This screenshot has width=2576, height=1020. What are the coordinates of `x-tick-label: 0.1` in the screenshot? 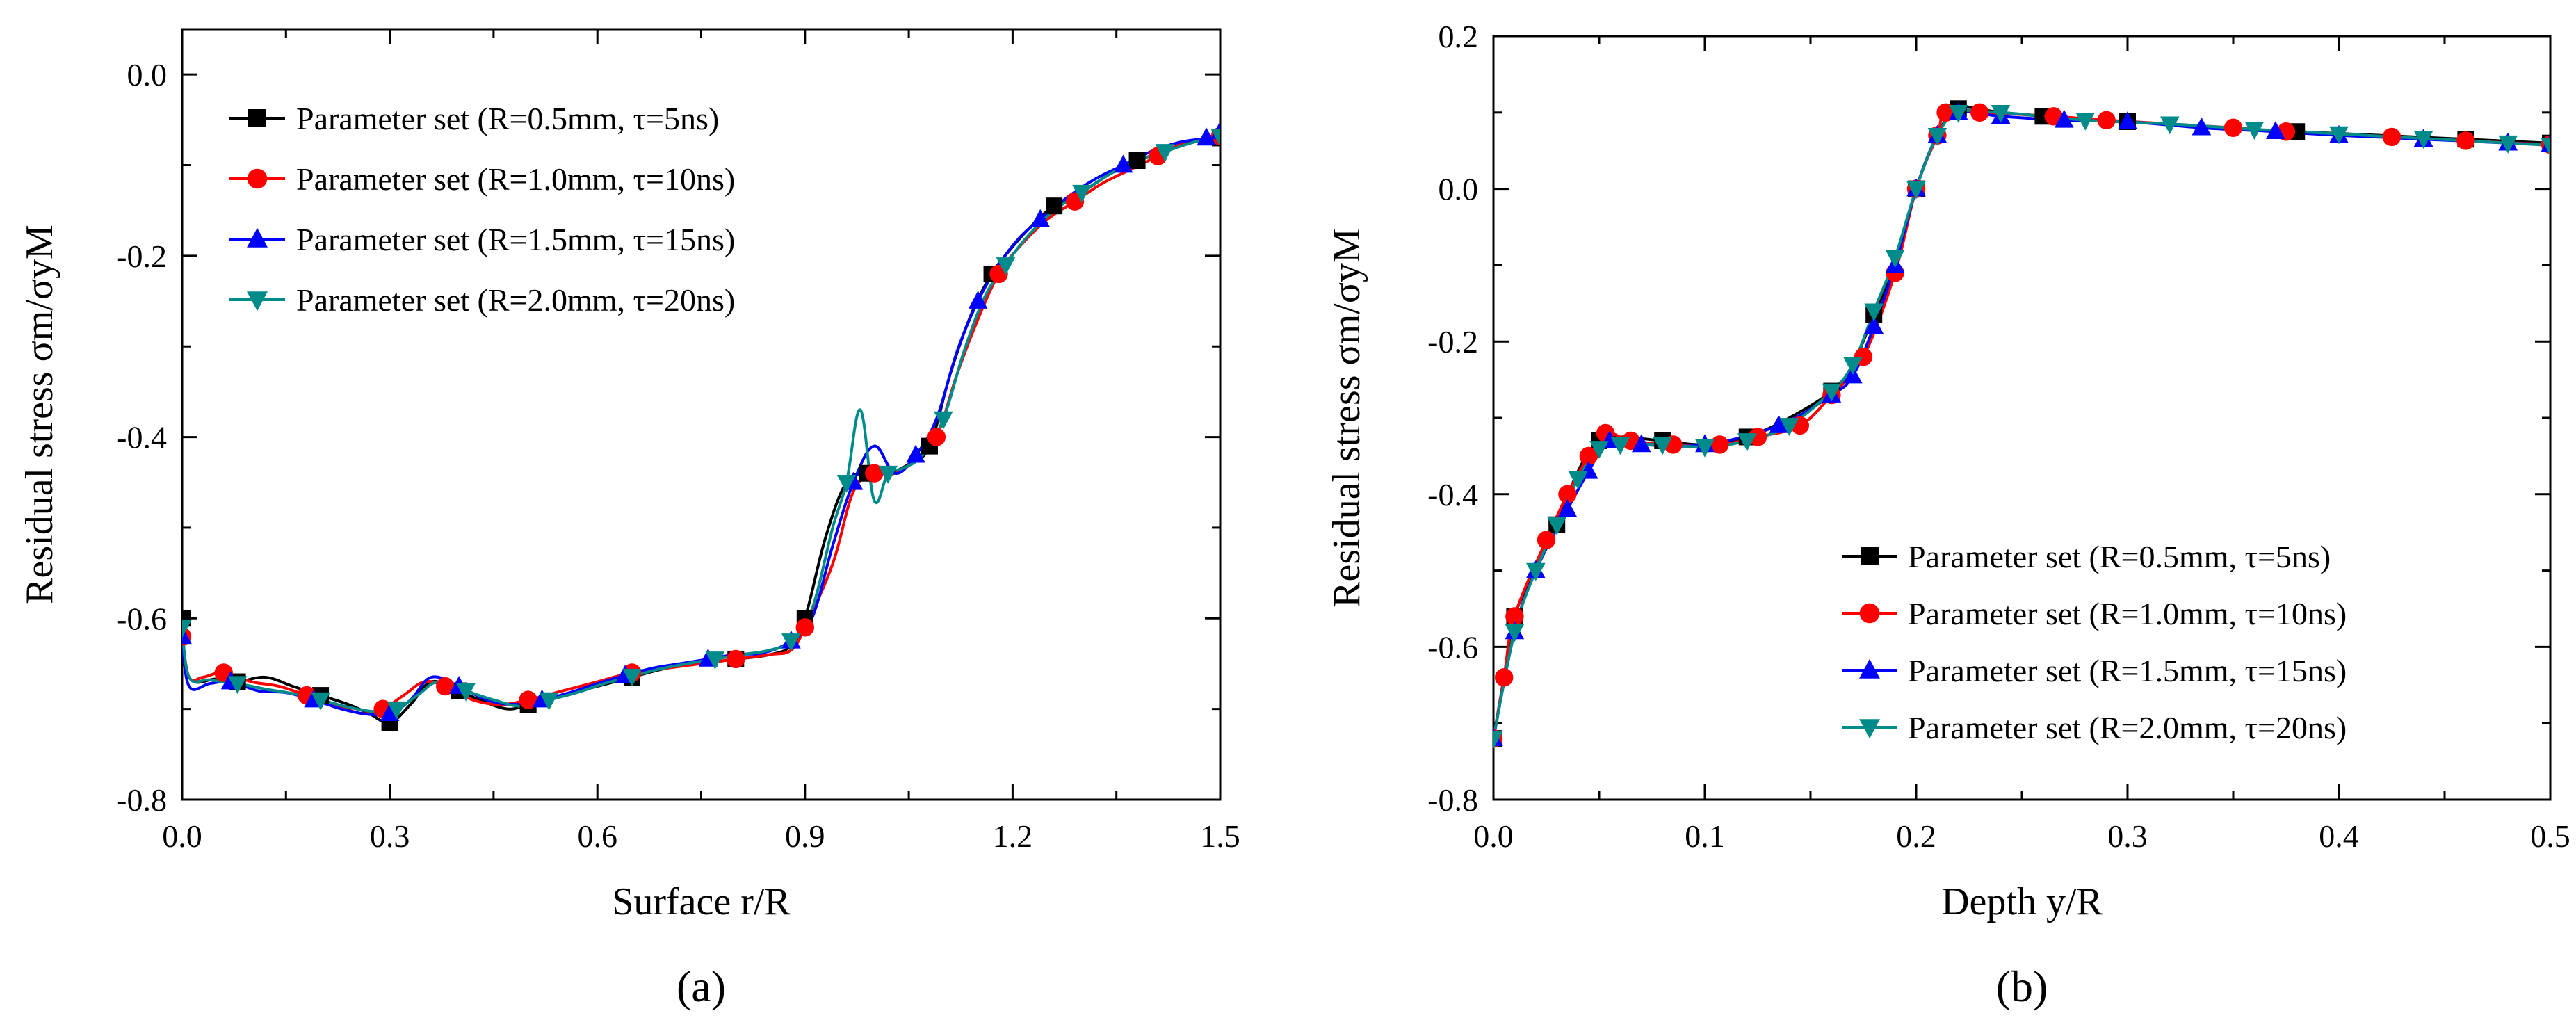 It's located at (1705, 836).